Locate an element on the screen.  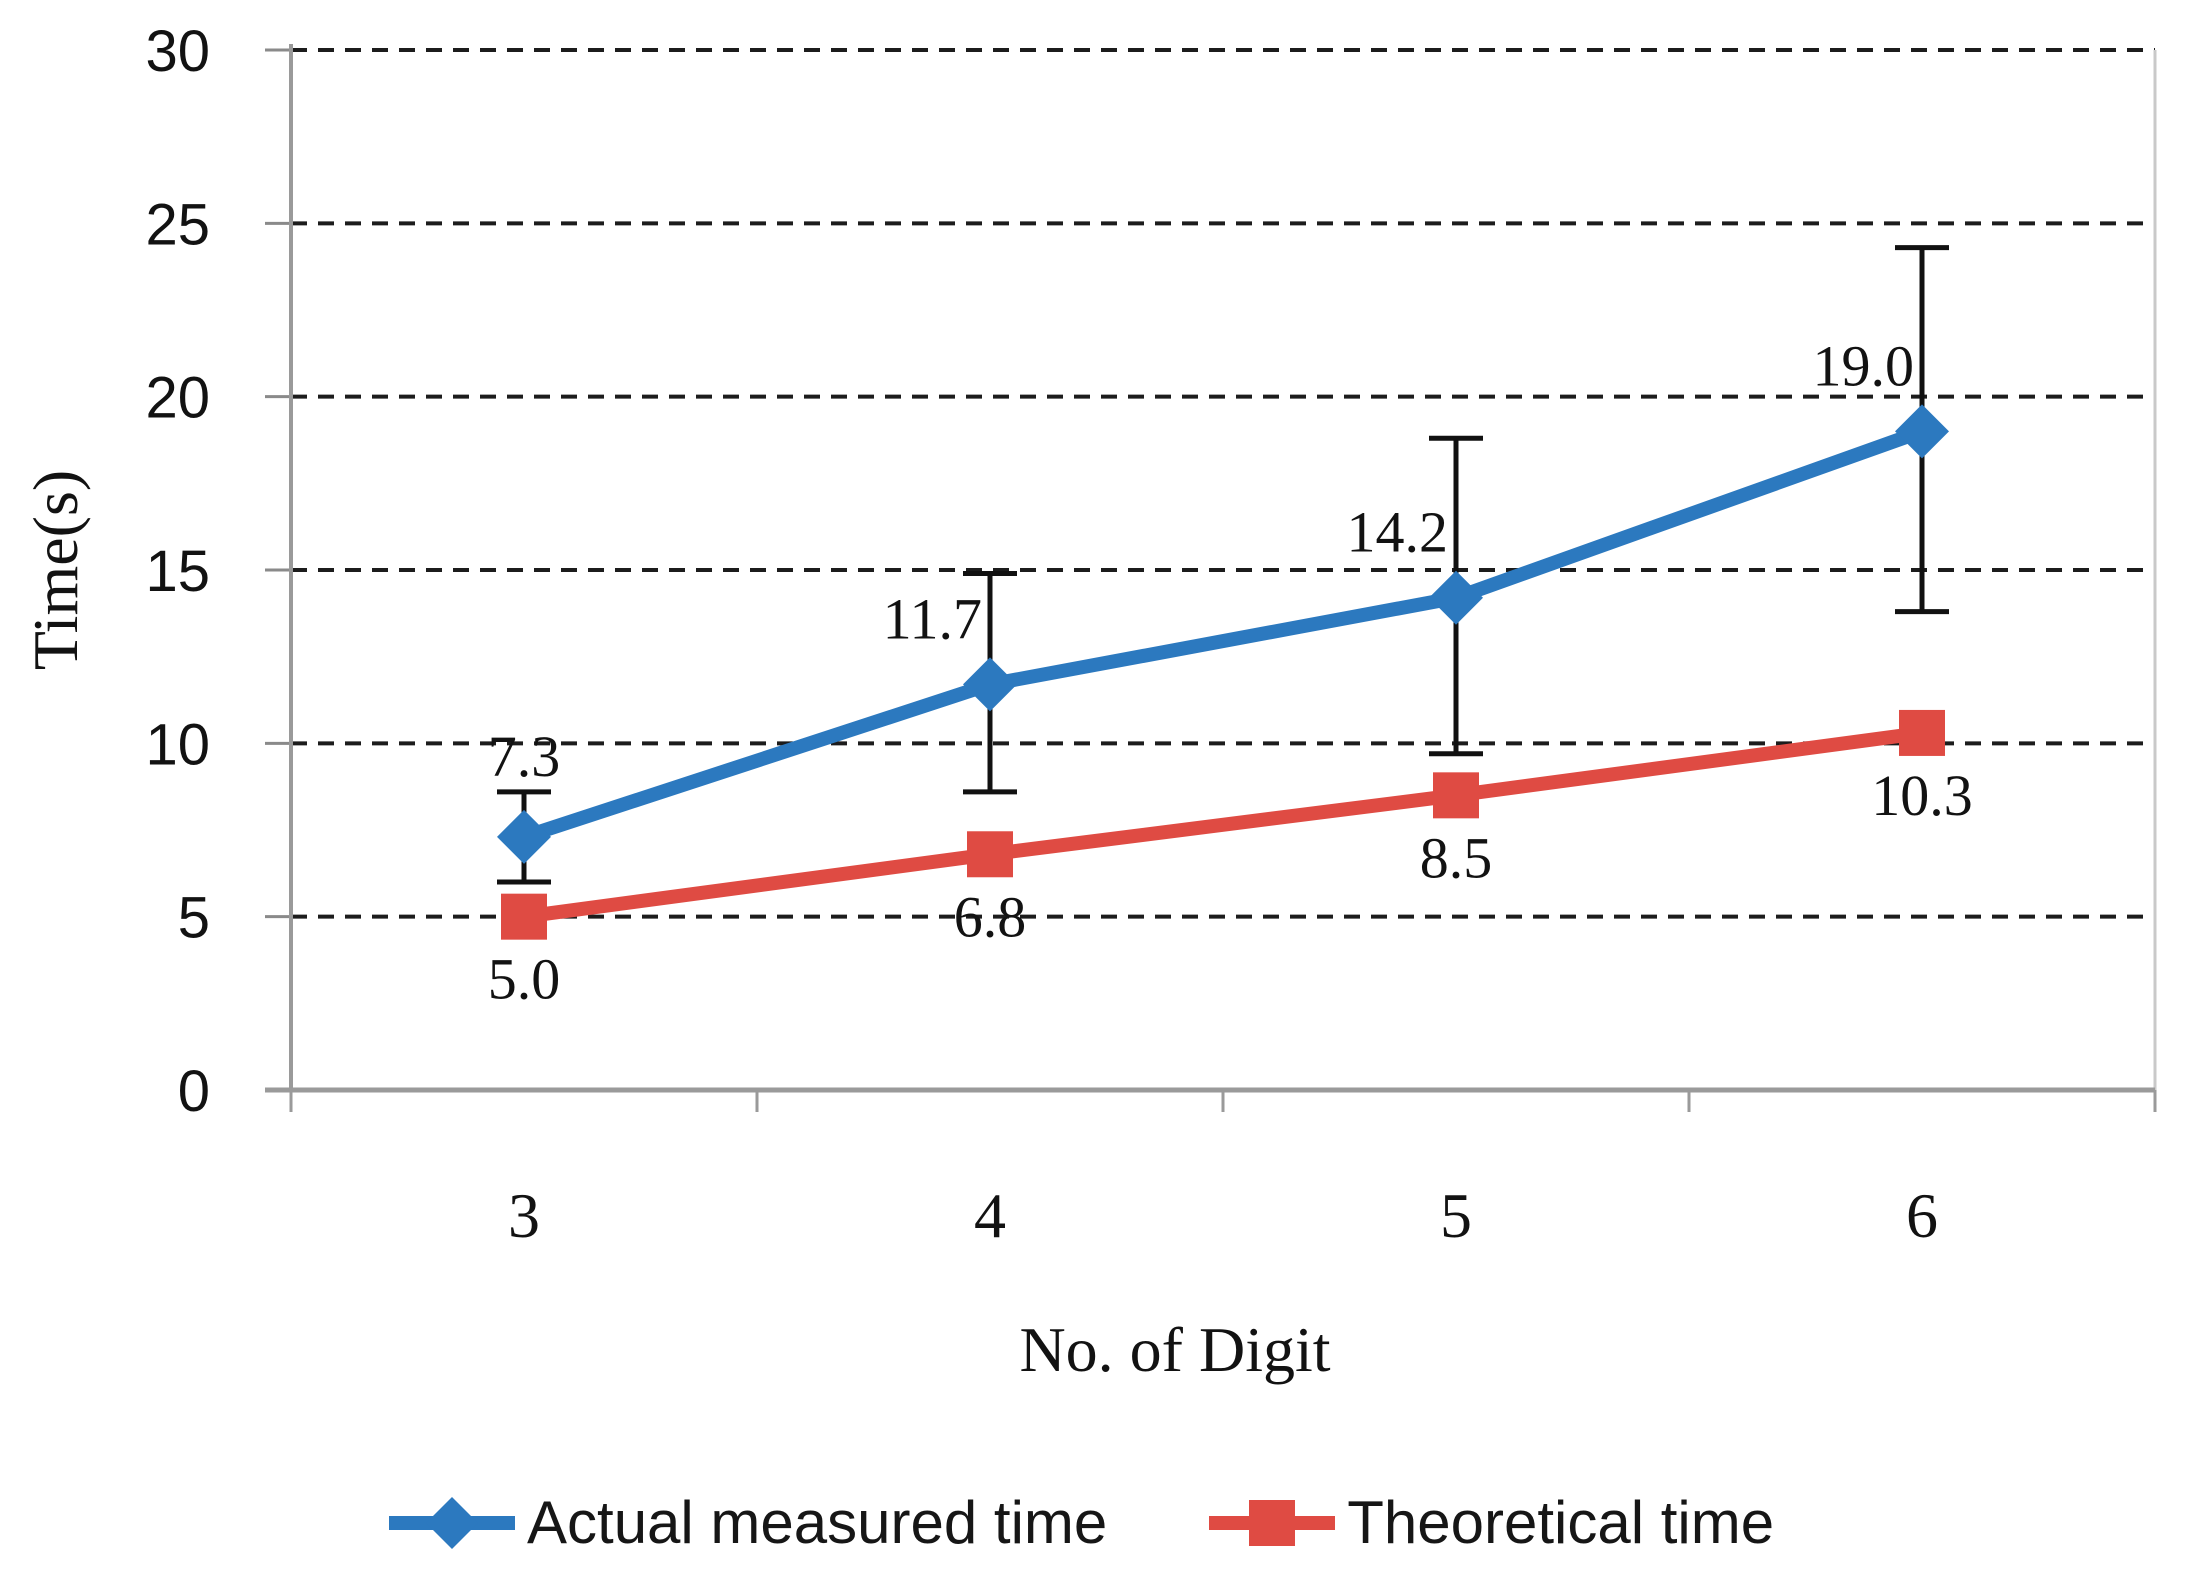
legend: Actual measured time Theoretical time is located at coordinates (1080, 1522).